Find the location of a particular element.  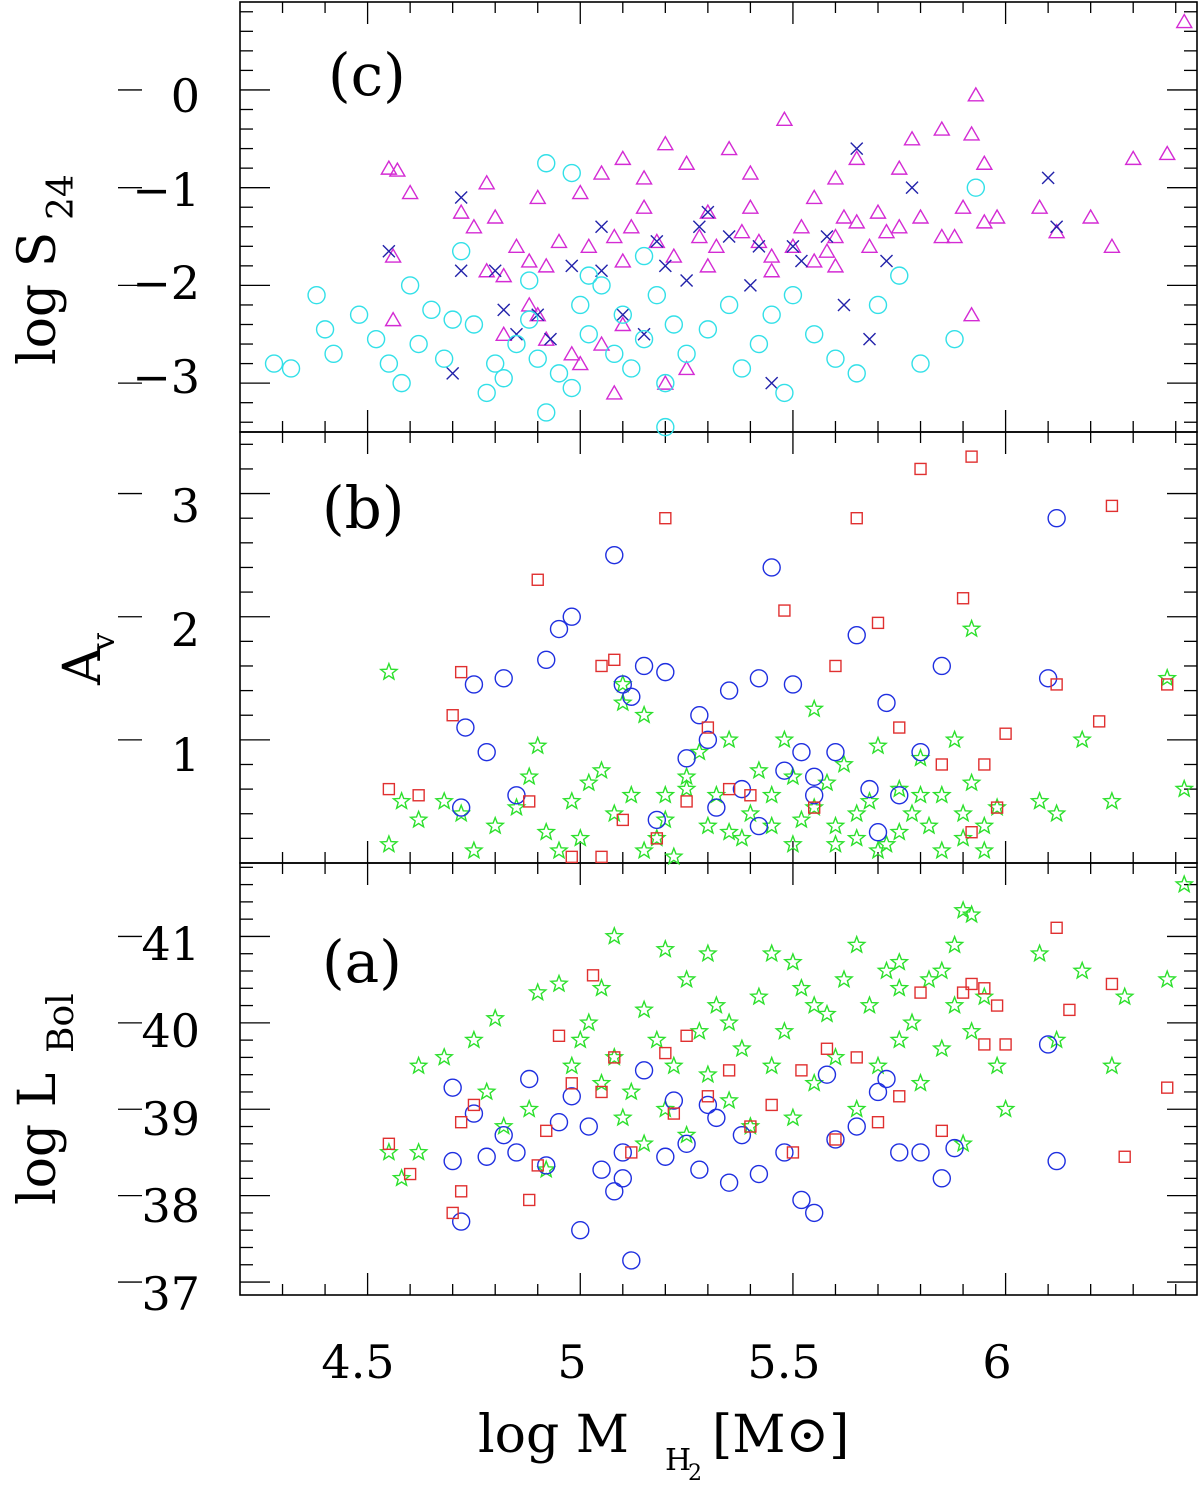

a-y-axis-title-main: log L is located at coordinates (38, 1139).